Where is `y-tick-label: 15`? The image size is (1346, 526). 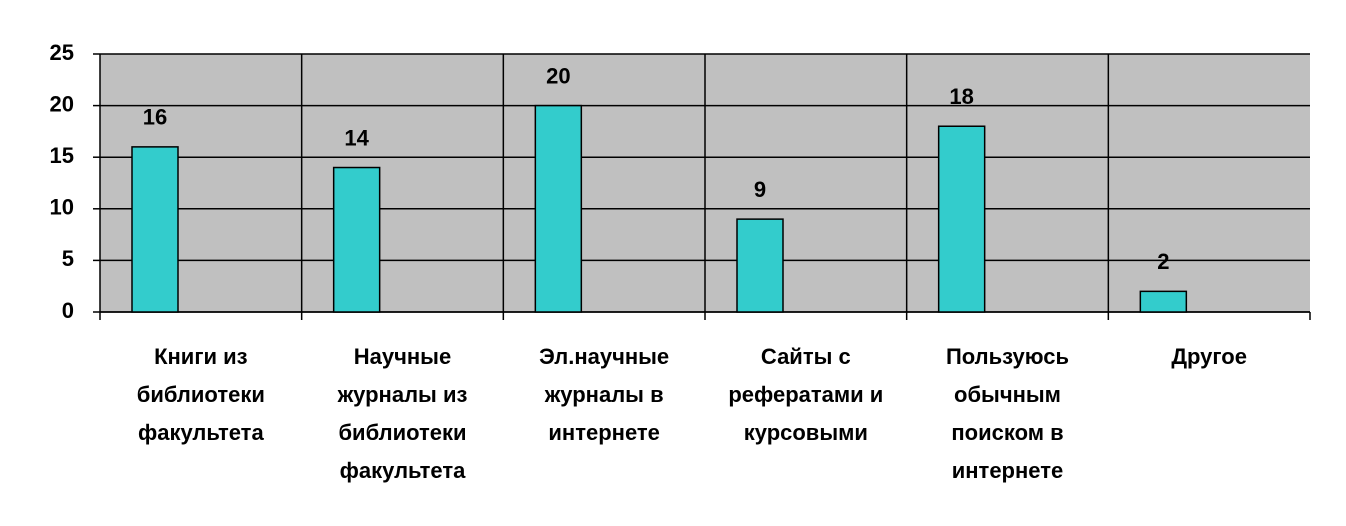
y-tick-label: 15 is located at coordinates (62, 155).